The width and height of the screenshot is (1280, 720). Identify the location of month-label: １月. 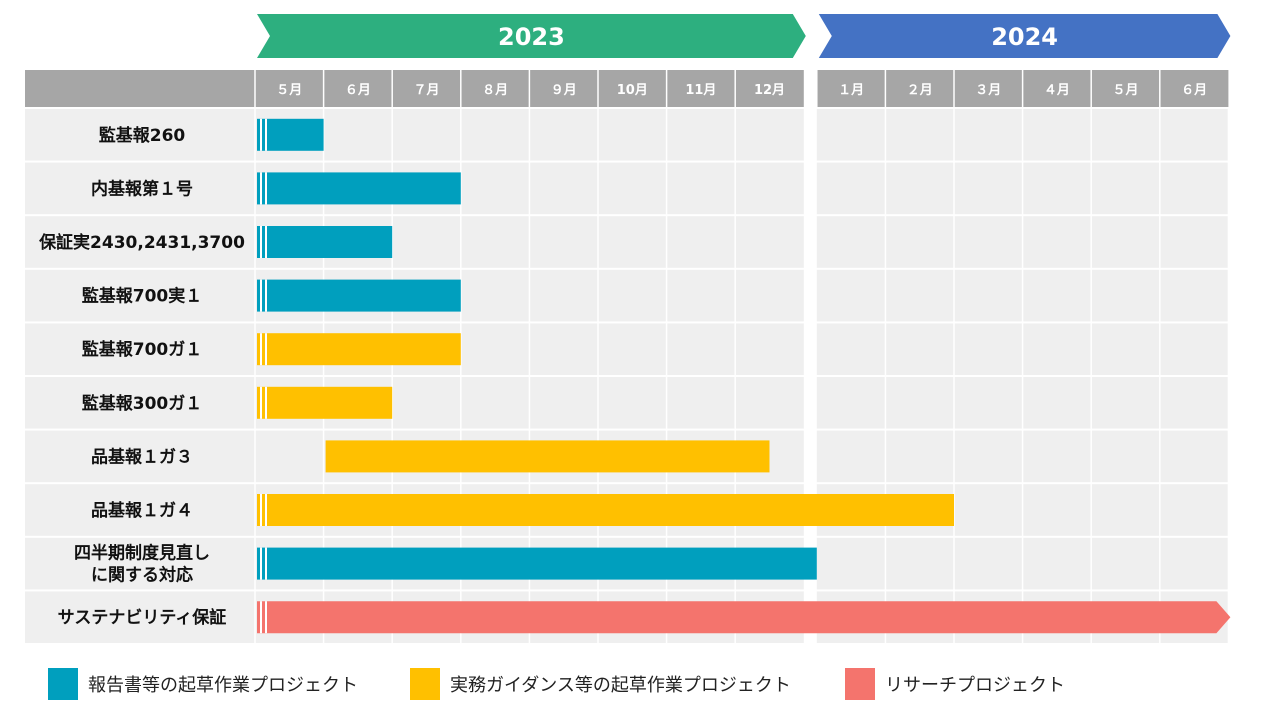
(851, 90).